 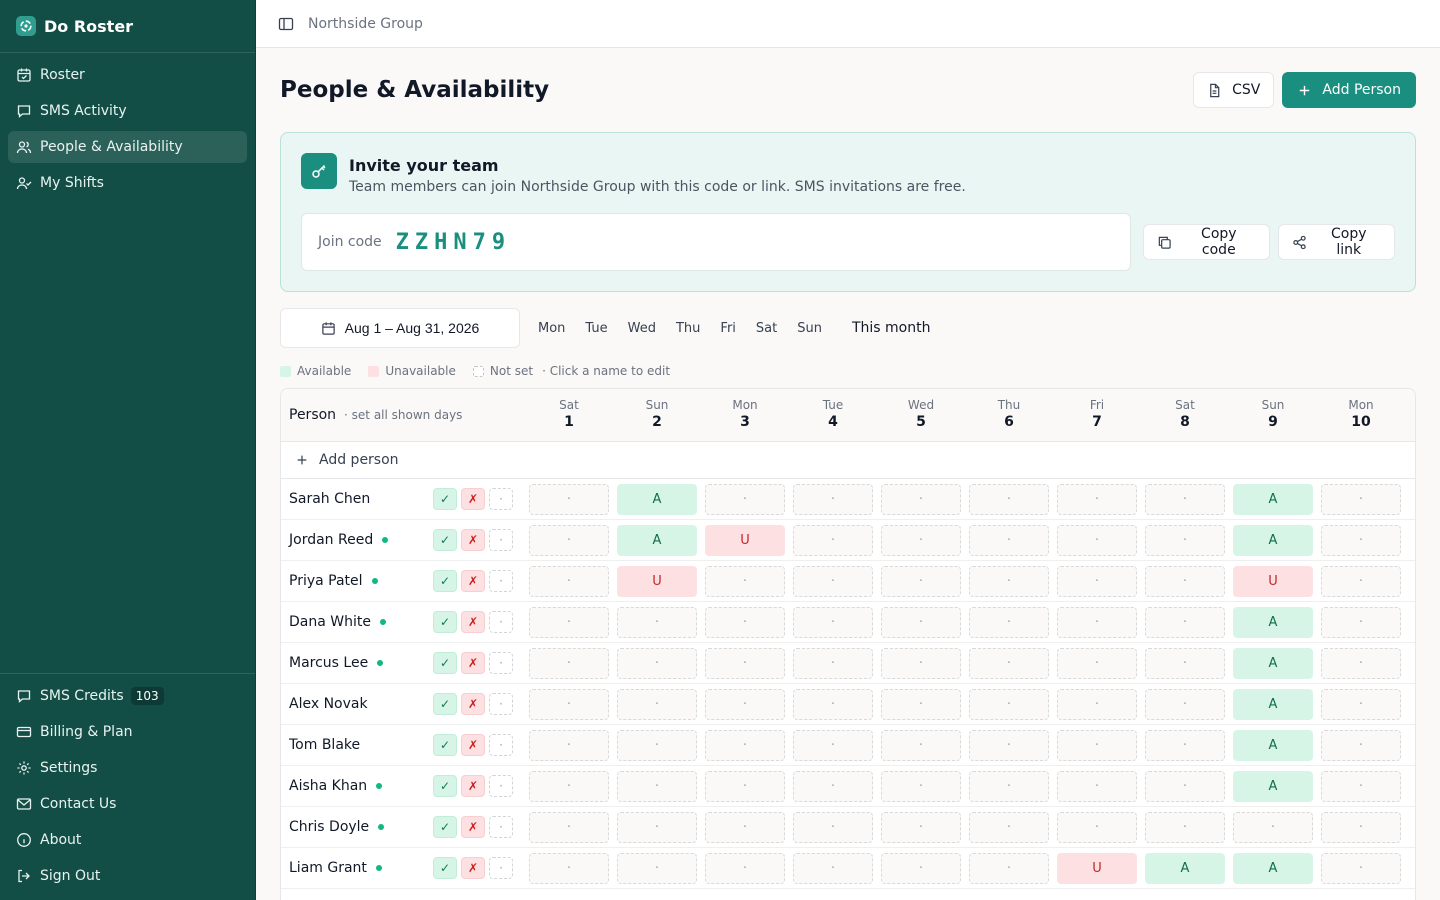 What do you see at coordinates (766, 328) in the screenshot?
I see `weekday-filter-sat: Sat` at bounding box center [766, 328].